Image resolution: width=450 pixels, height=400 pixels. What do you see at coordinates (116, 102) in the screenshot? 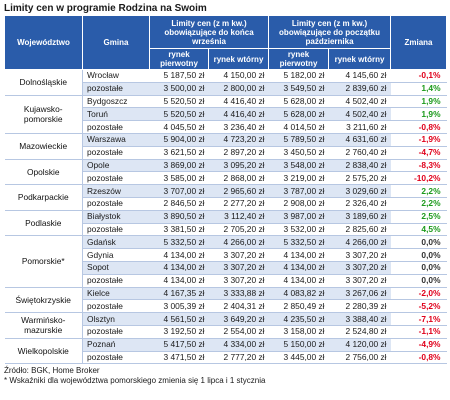
I see `cell-gmina: Bydgoszcz` at bounding box center [116, 102].